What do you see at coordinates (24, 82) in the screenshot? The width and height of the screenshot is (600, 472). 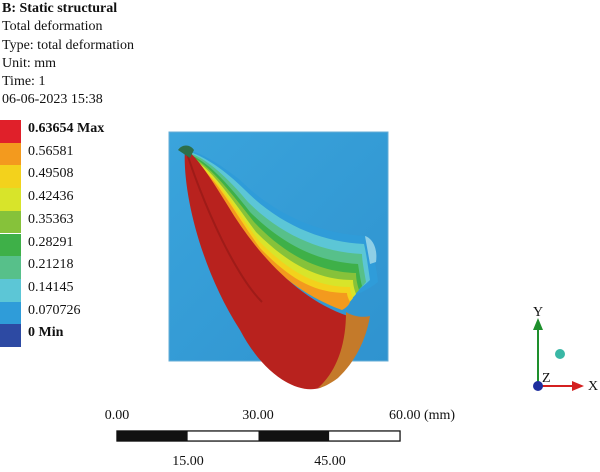 I see `result-time: Time: 1` at bounding box center [24, 82].